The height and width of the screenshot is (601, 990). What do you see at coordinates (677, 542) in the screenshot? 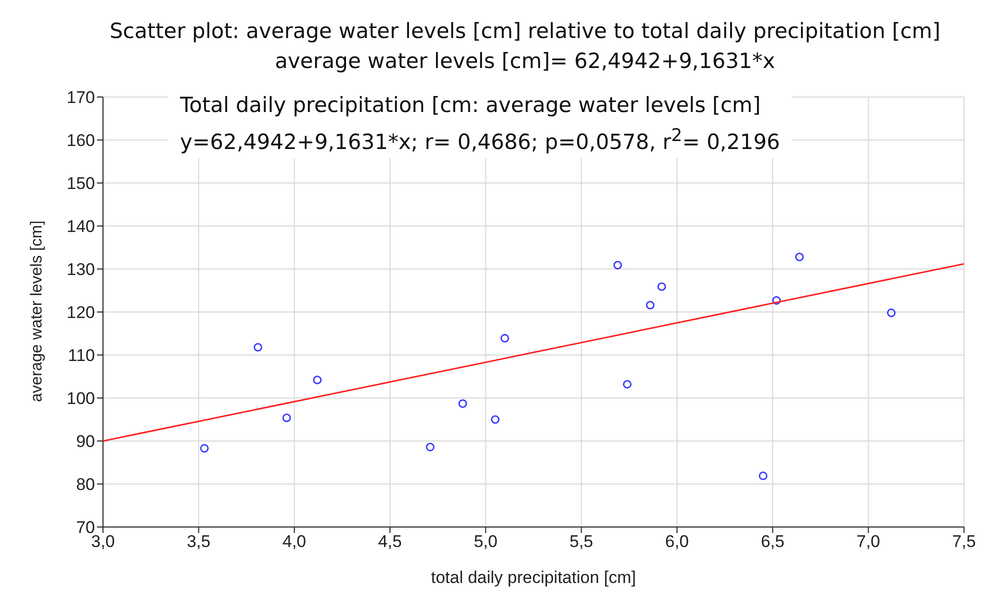
I see `x-tick-label: 6,0` at bounding box center [677, 542].